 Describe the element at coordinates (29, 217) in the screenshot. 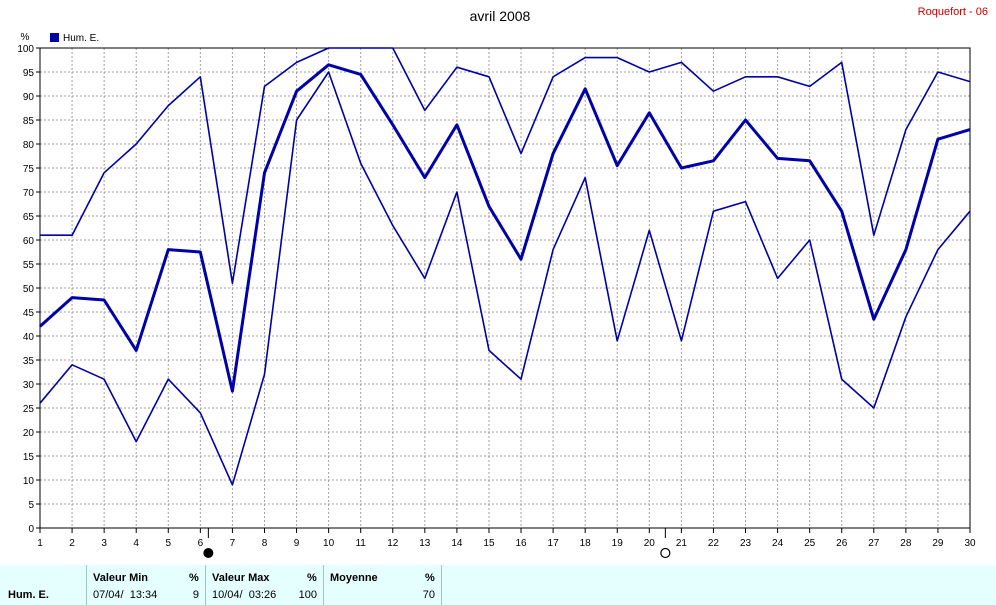

I see `y-tick-label: 65` at that location.